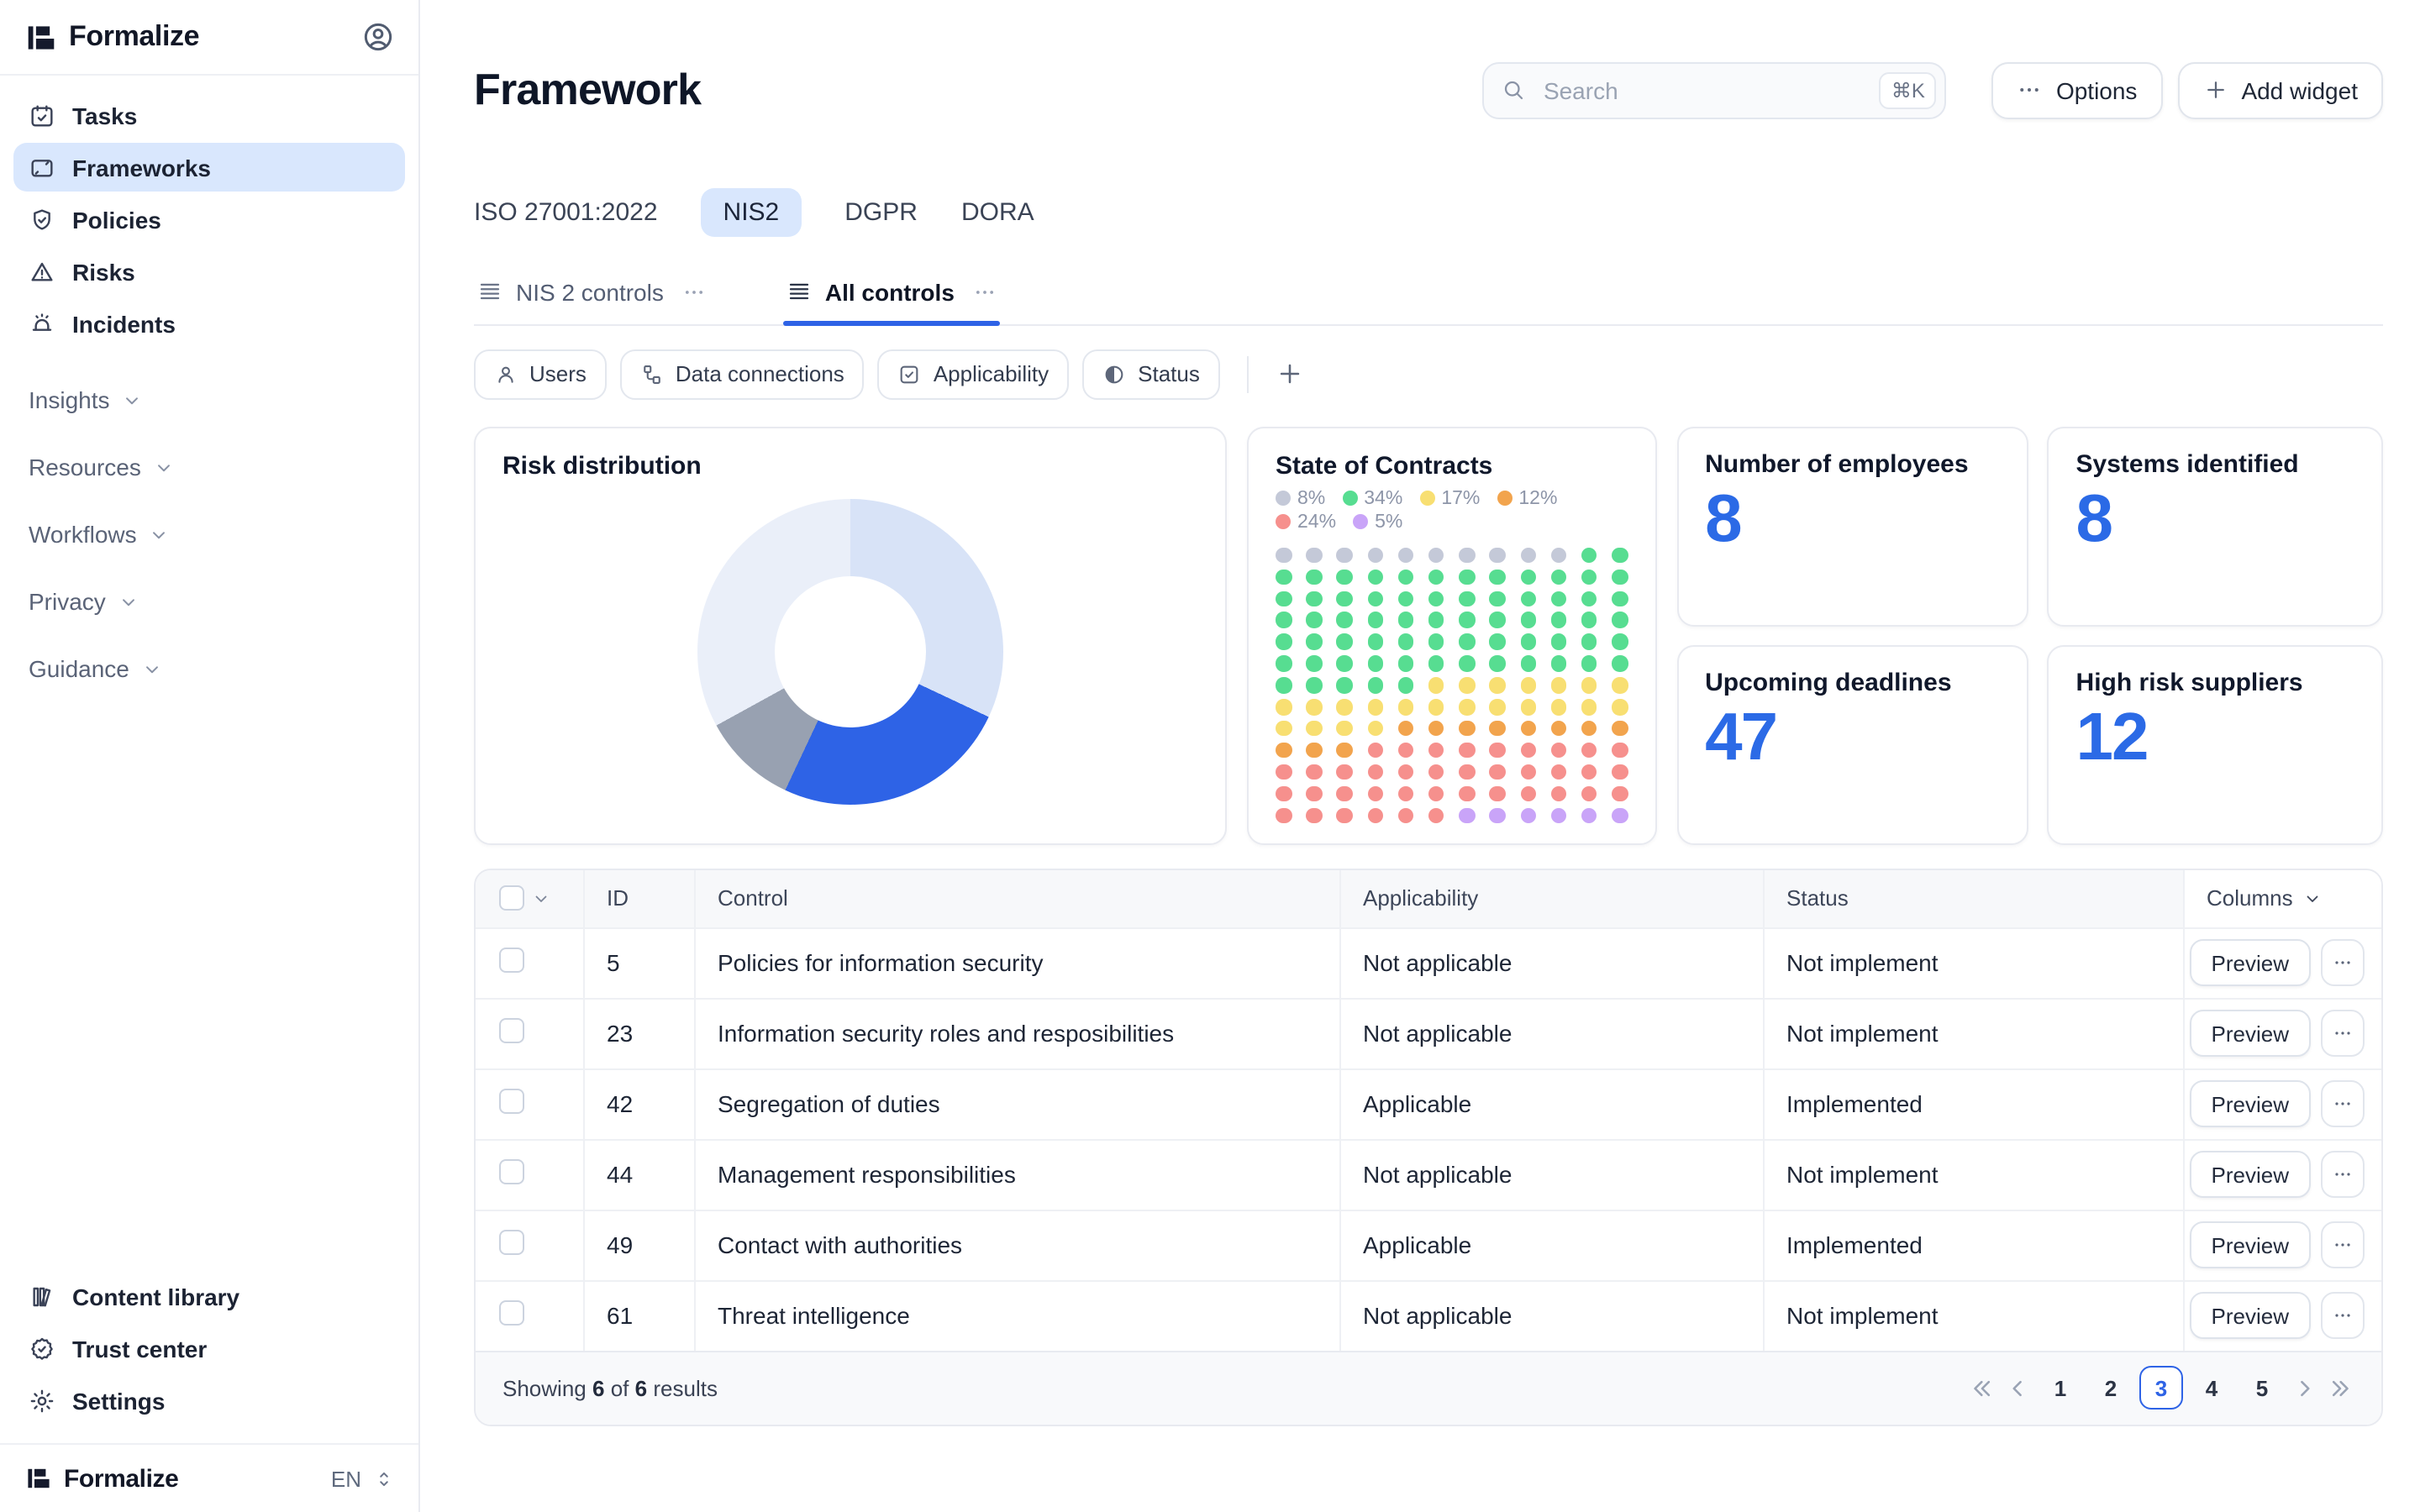 This screenshot has height=1512, width=2420. What do you see at coordinates (79, 668) in the screenshot?
I see `sidebar-group-label: Guidance` at bounding box center [79, 668].